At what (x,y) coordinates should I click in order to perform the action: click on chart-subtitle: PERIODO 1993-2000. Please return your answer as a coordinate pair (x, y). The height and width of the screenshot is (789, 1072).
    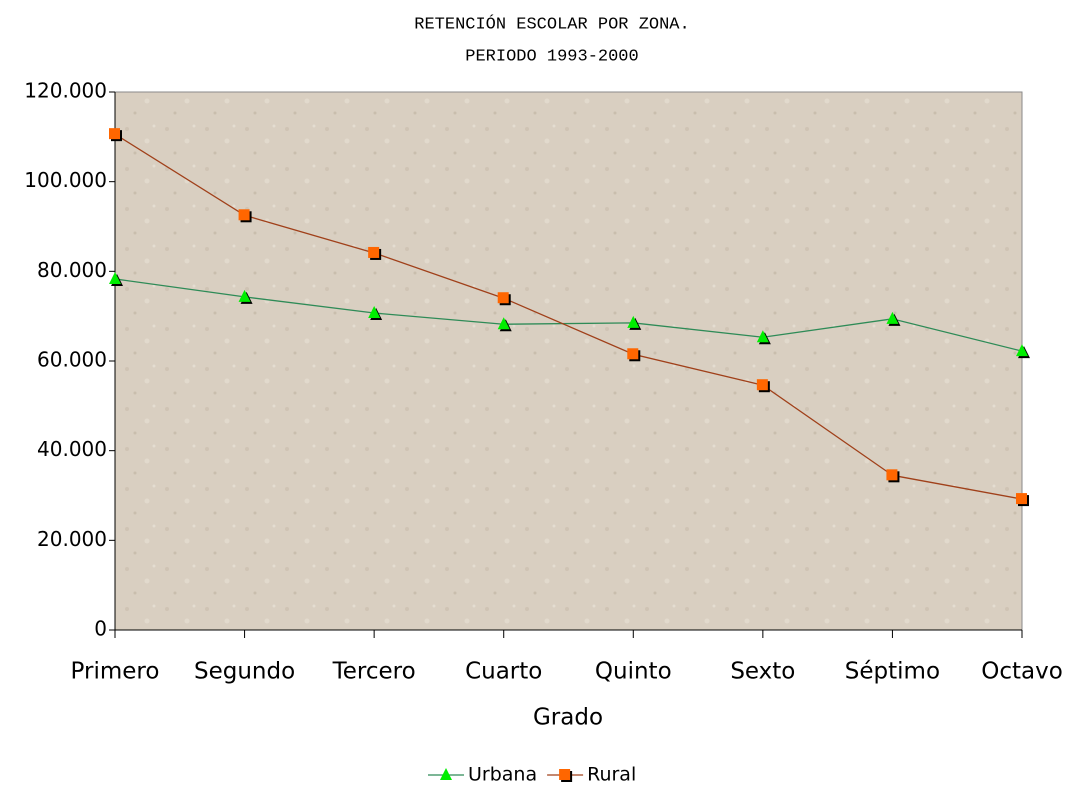
    Looking at the image, I should click on (551, 56).